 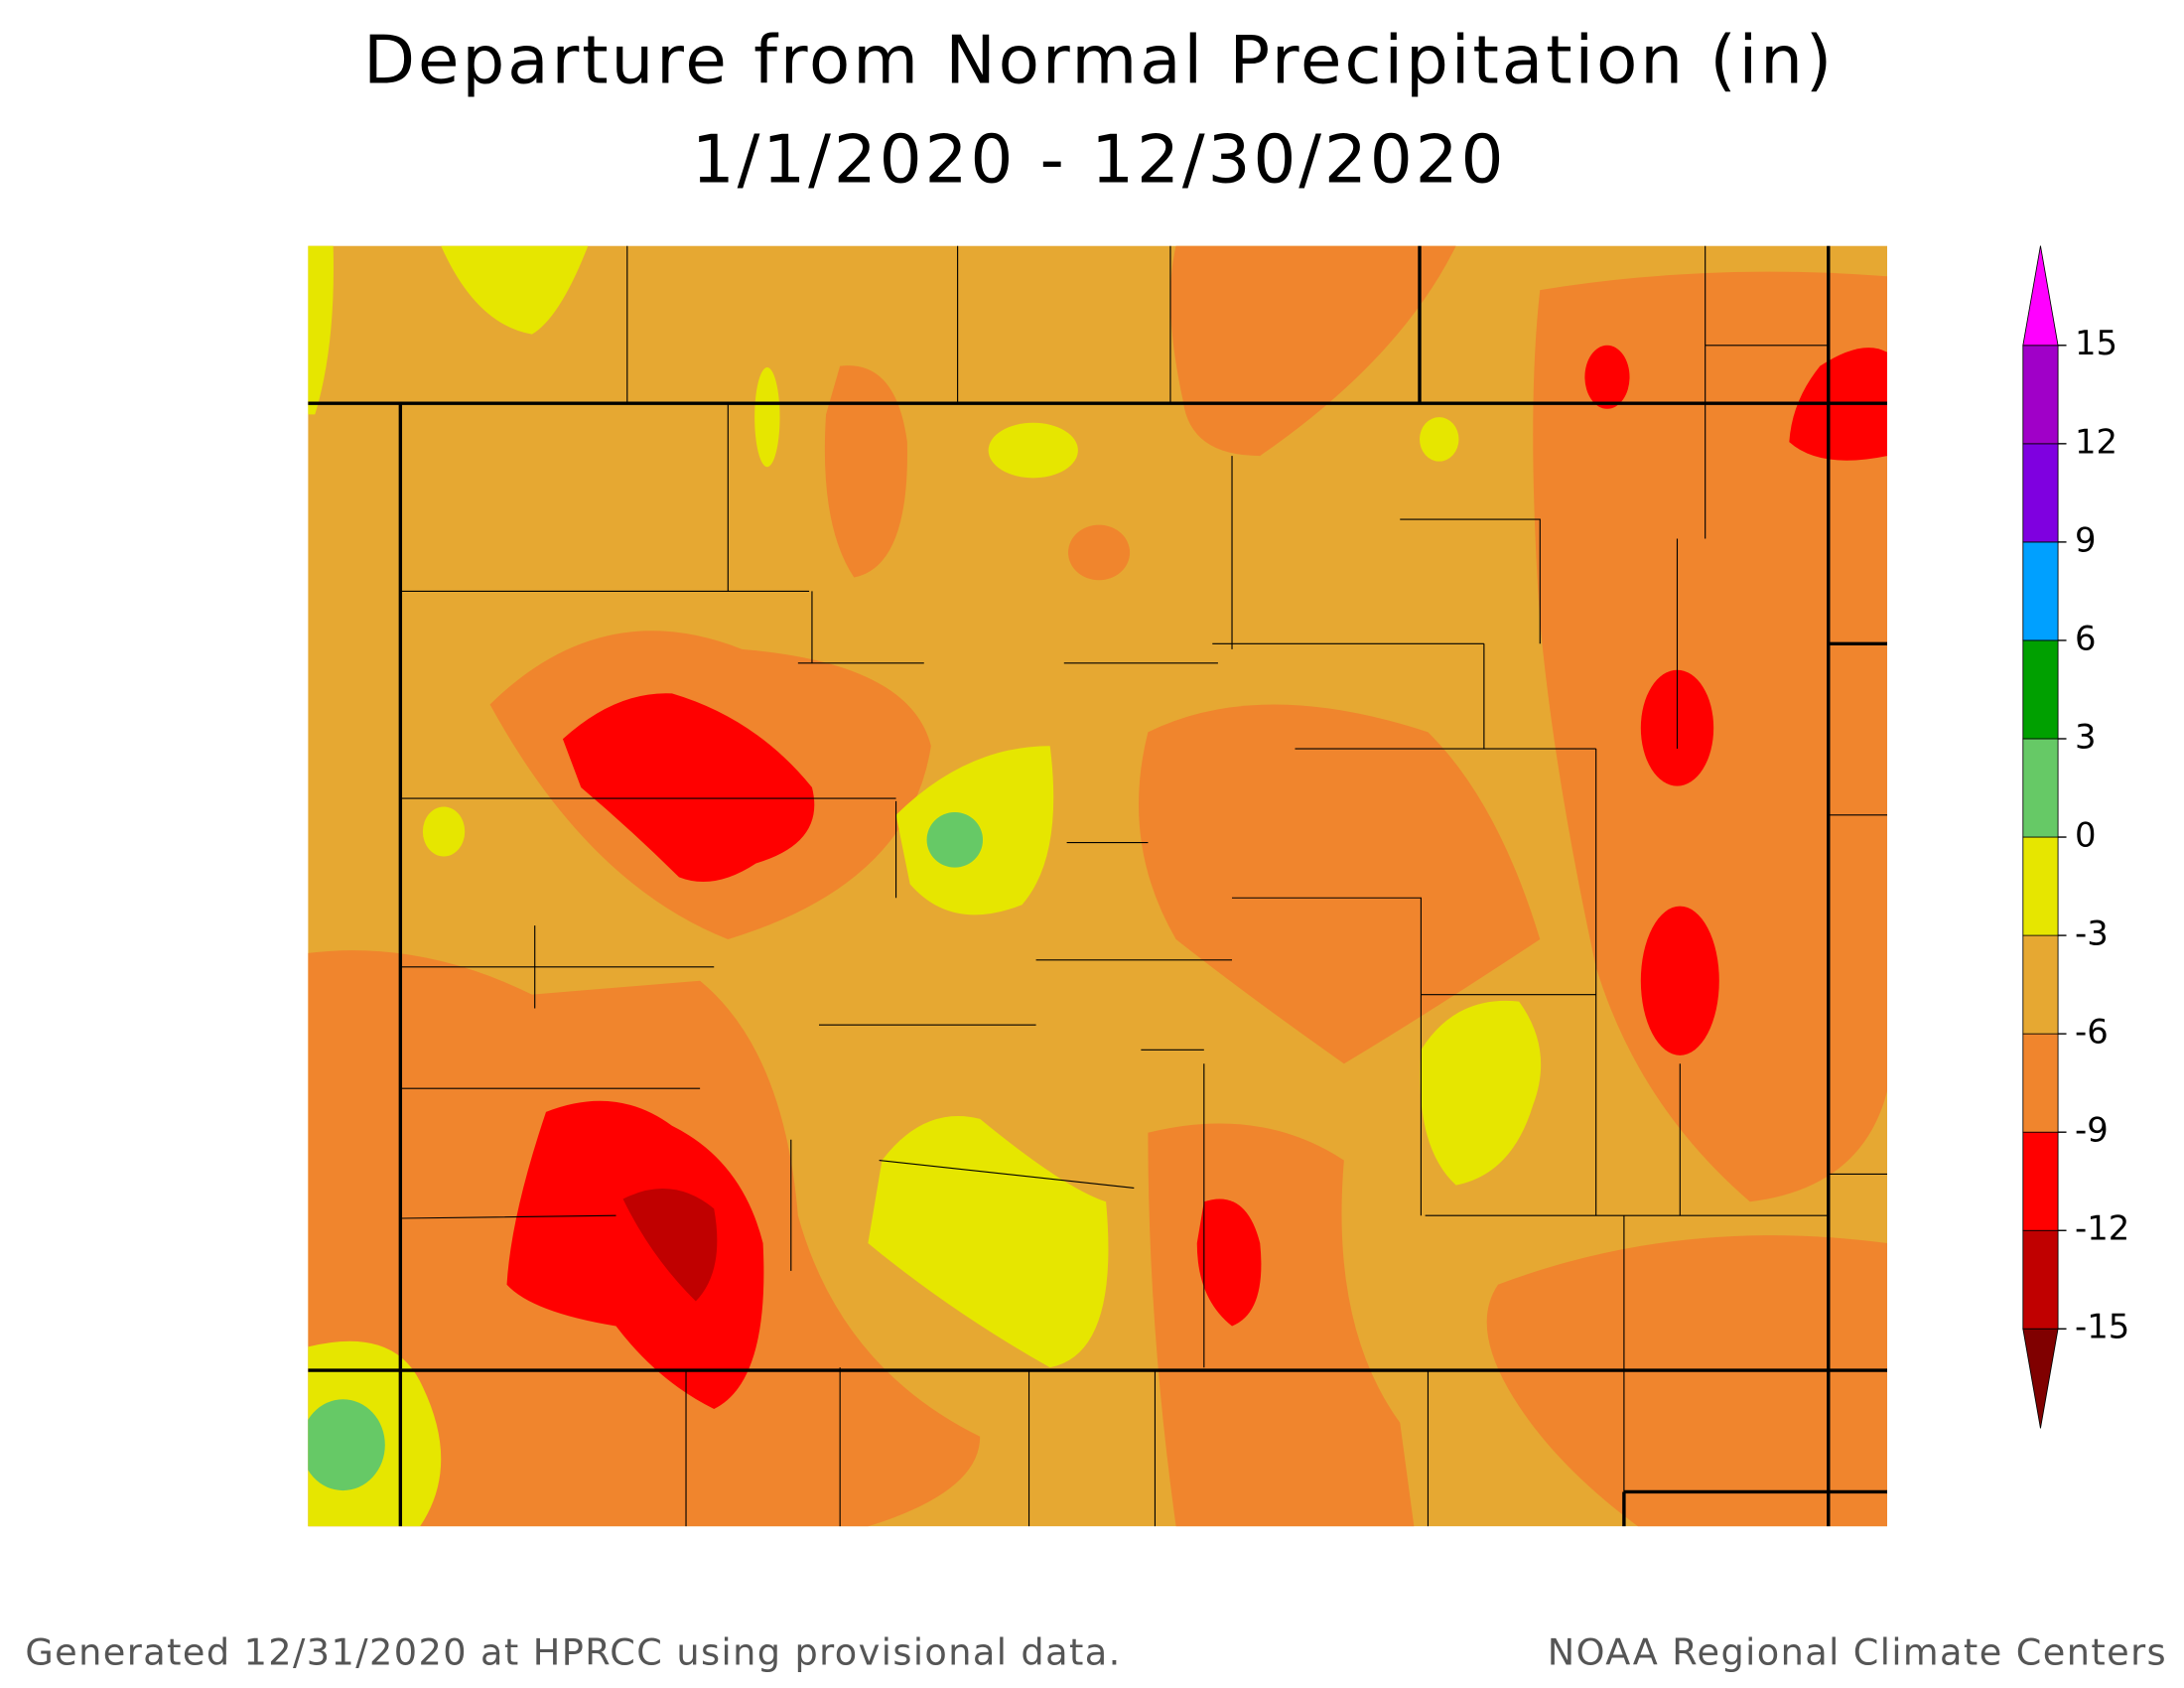 What do you see at coordinates (2092, 1130) in the screenshot?
I see `tick-label: -9` at bounding box center [2092, 1130].